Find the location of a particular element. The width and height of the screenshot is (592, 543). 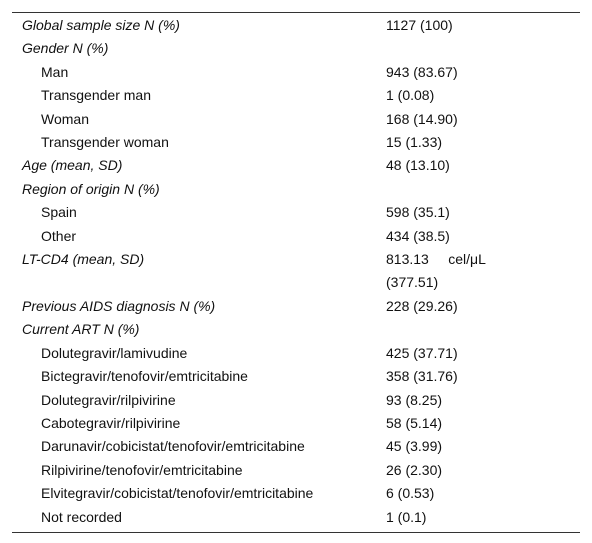

row-value: 425 (37.71) is located at coordinates (422, 352).